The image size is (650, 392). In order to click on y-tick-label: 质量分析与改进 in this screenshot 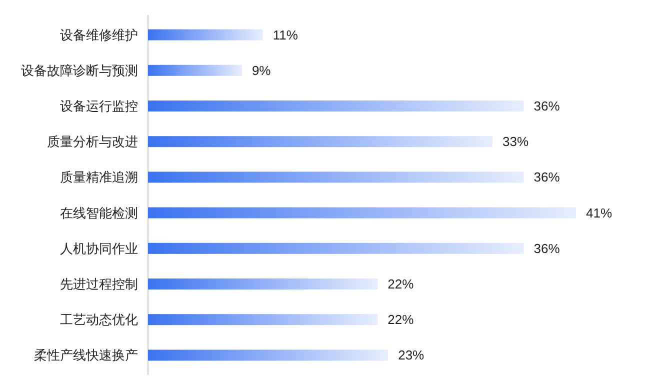, I will do `click(92, 142)`.